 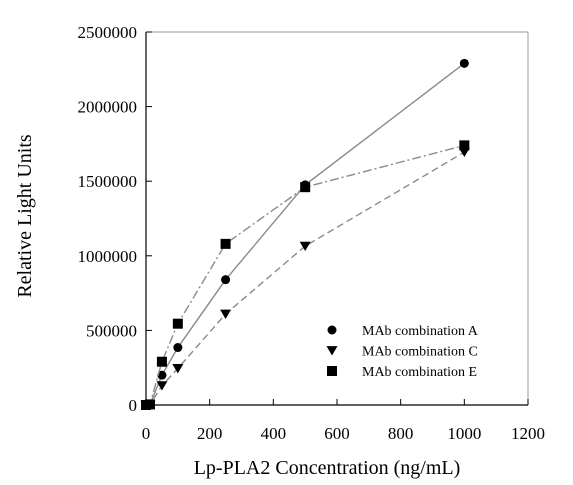 What do you see at coordinates (108, 32) in the screenshot?
I see `y-tick-label: 2500000` at bounding box center [108, 32].